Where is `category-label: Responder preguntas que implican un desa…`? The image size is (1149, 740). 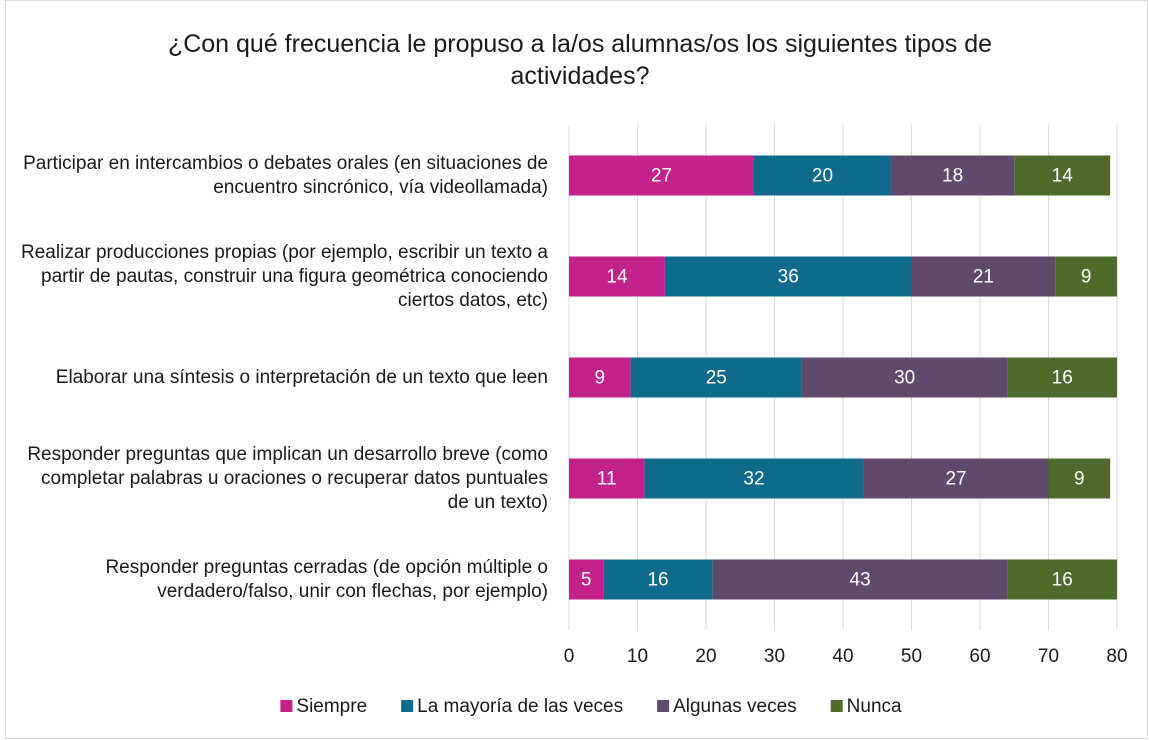 category-label: Responder preguntas que implican un desa… is located at coordinates (287, 478).